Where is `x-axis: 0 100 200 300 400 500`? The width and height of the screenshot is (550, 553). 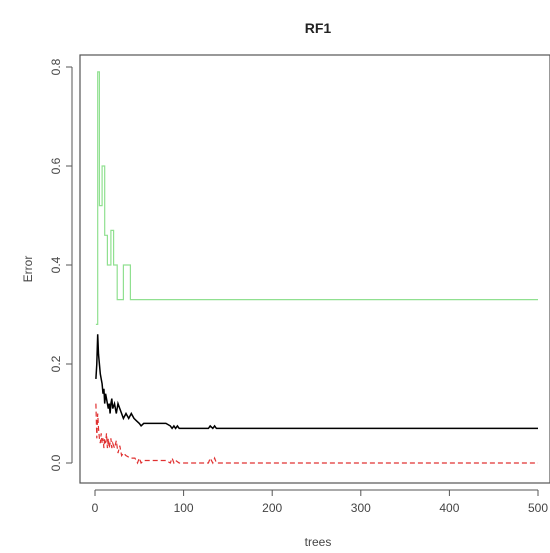 x-axis: 0 100 200 300 400 500 is located at coordinates (320, 502).